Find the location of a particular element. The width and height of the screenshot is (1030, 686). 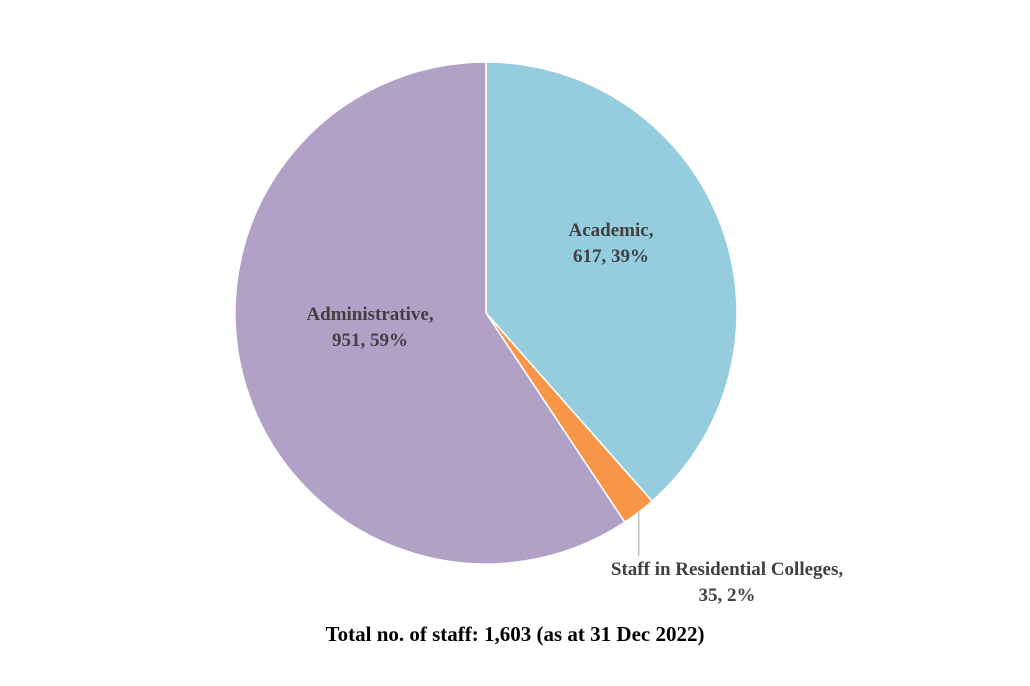

label-residential-value: 35, 2% is located at coordinates (727, 595).